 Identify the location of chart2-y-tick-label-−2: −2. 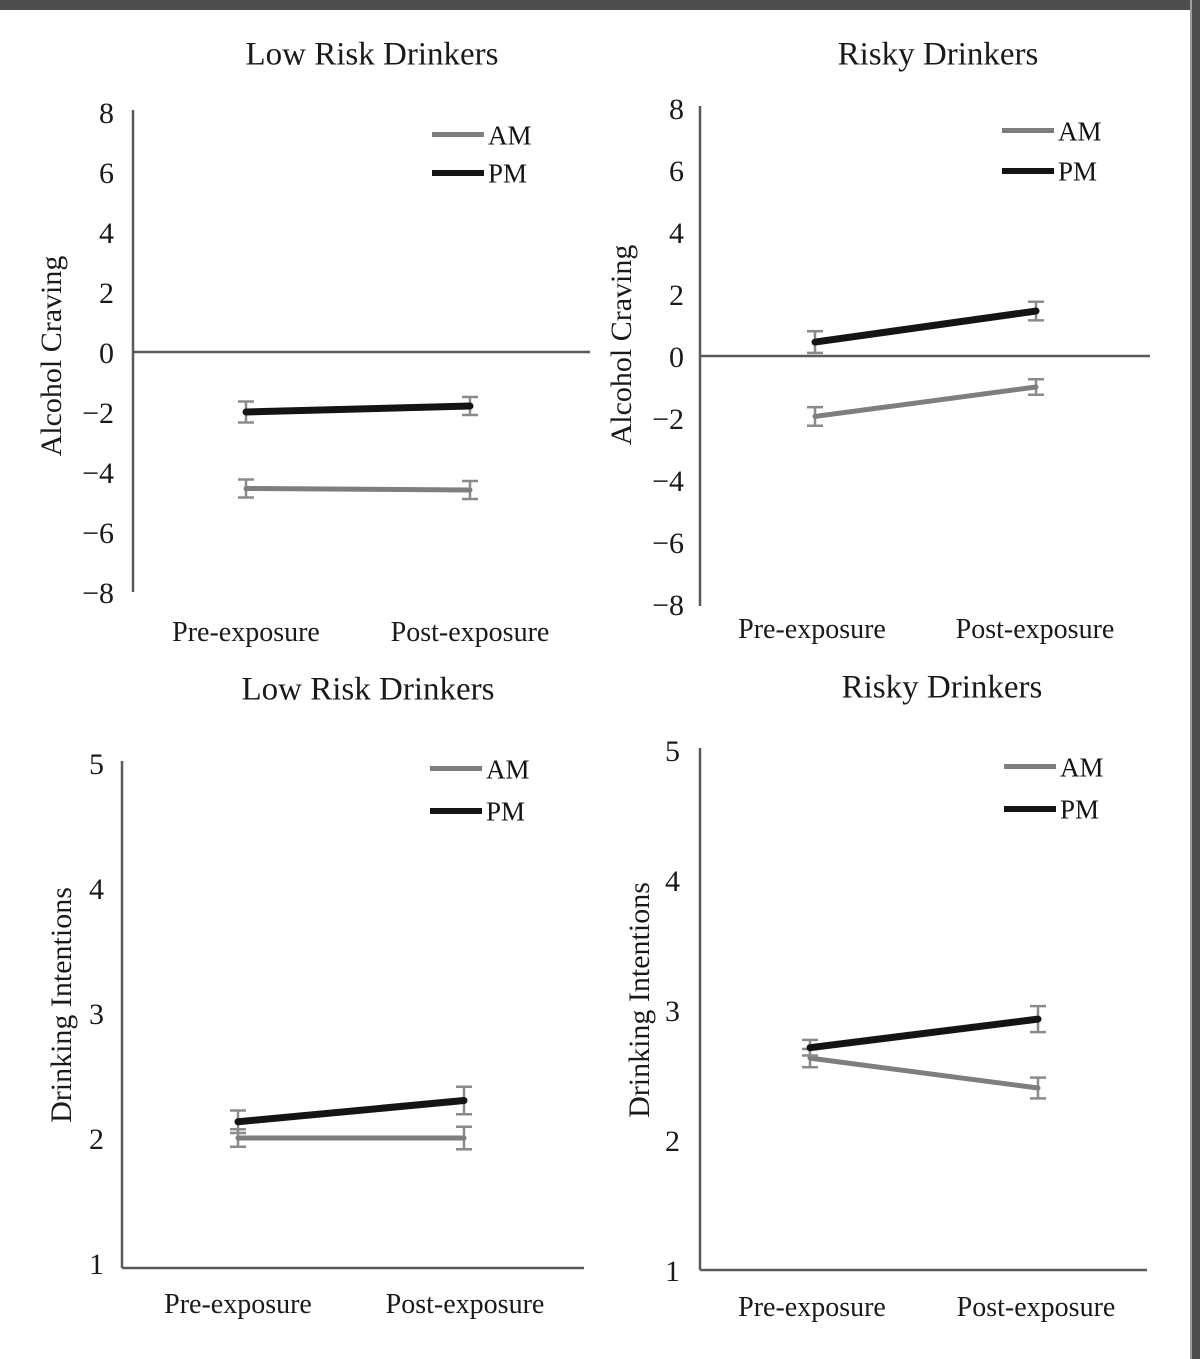
(668, 419).